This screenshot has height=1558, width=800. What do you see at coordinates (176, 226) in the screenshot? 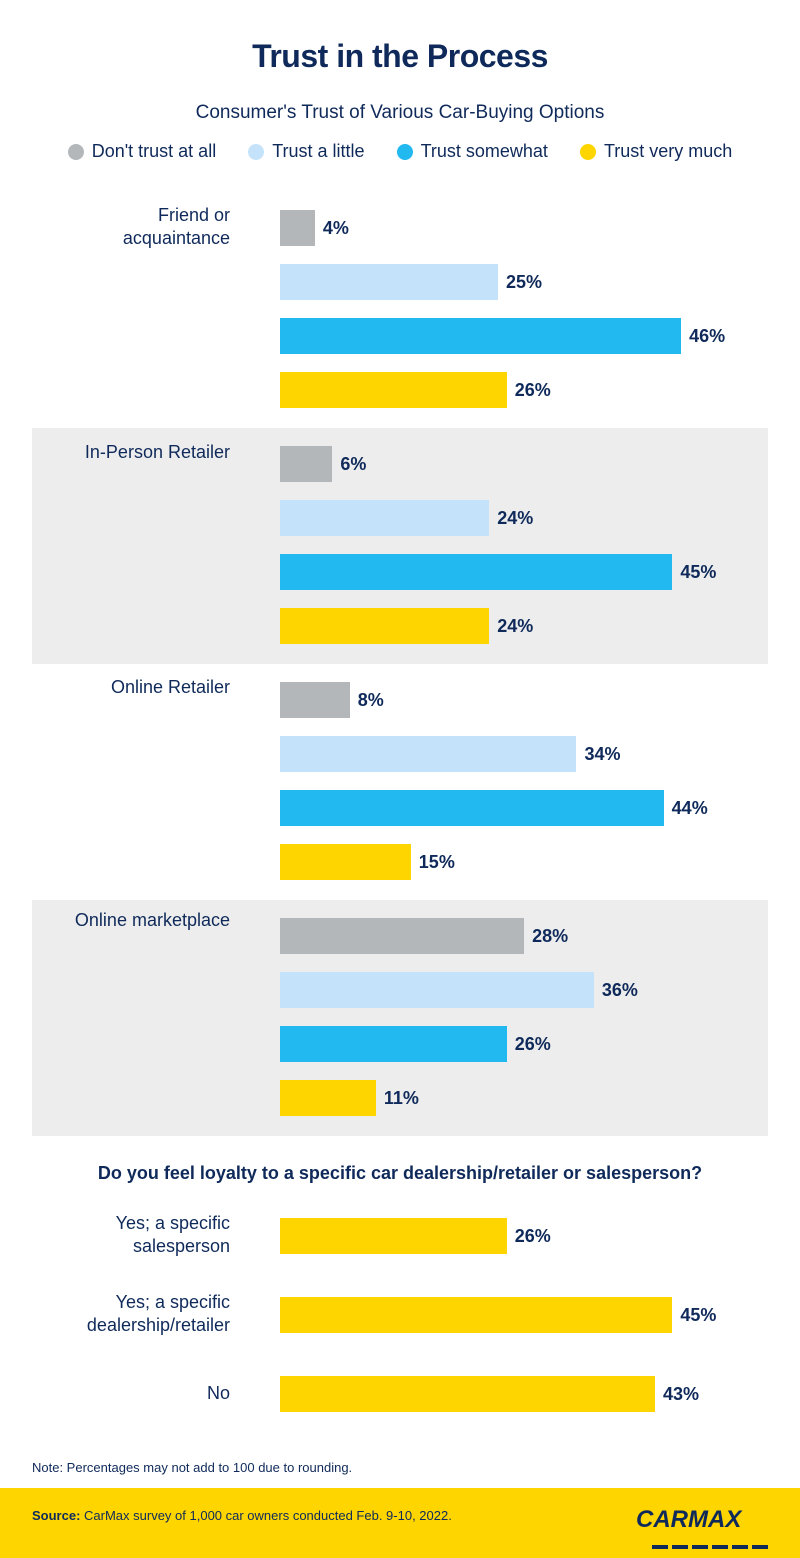
I see `group-label: Friend or acquaintance` at bounding box center [176, 226].